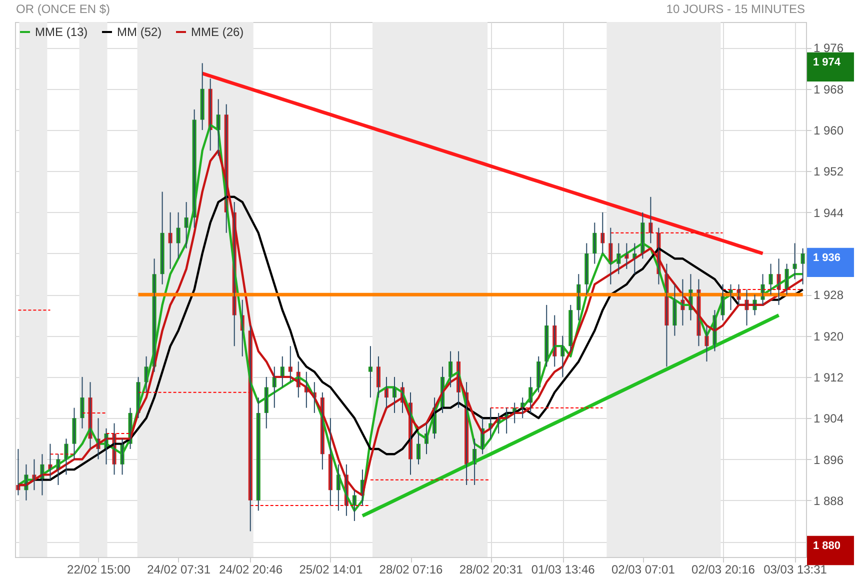 Image resolution: width=855 pixels, height=580 pixels. What do you see at coordinates (735, 9) in the screenshot?
I see `chart-subtitle: 10 JOURS - 15 MINUTES` at bounding box center [735, 9].